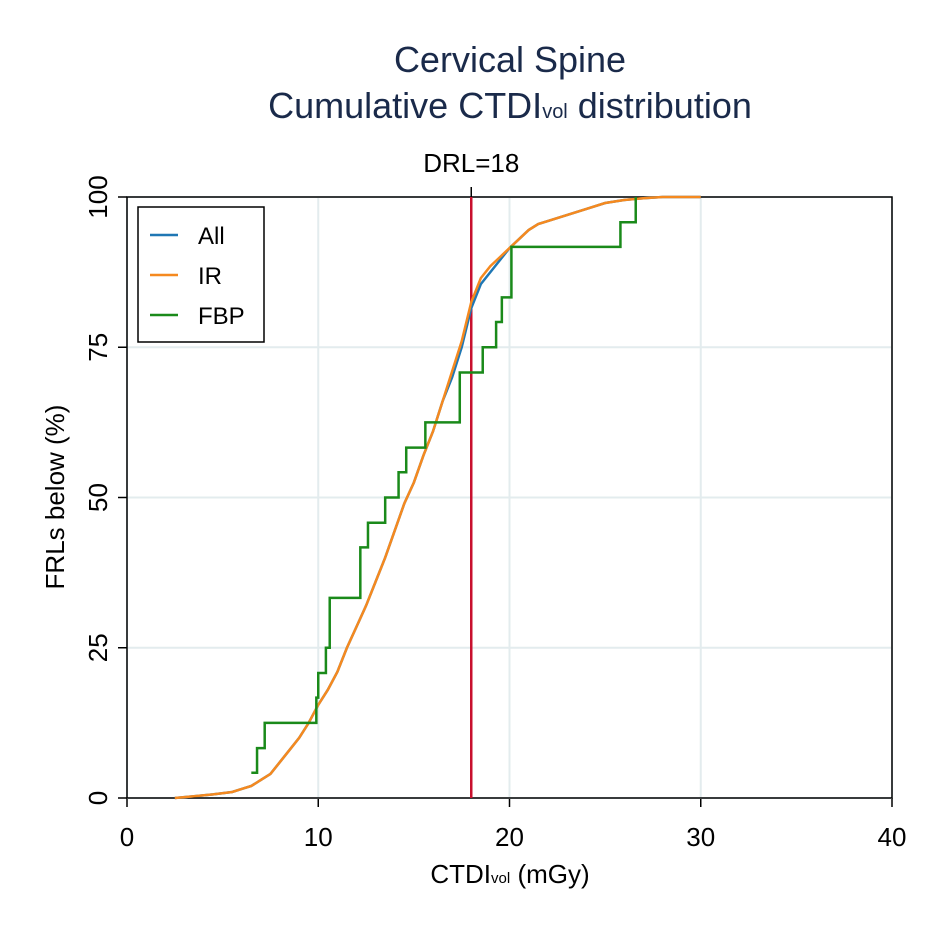 The width and height of the screenshot is (927, 927). What do you see at coordinates (98, 196) in the screenshot?
I see `y-tick-label: 100` at bounding box center [98, 196].